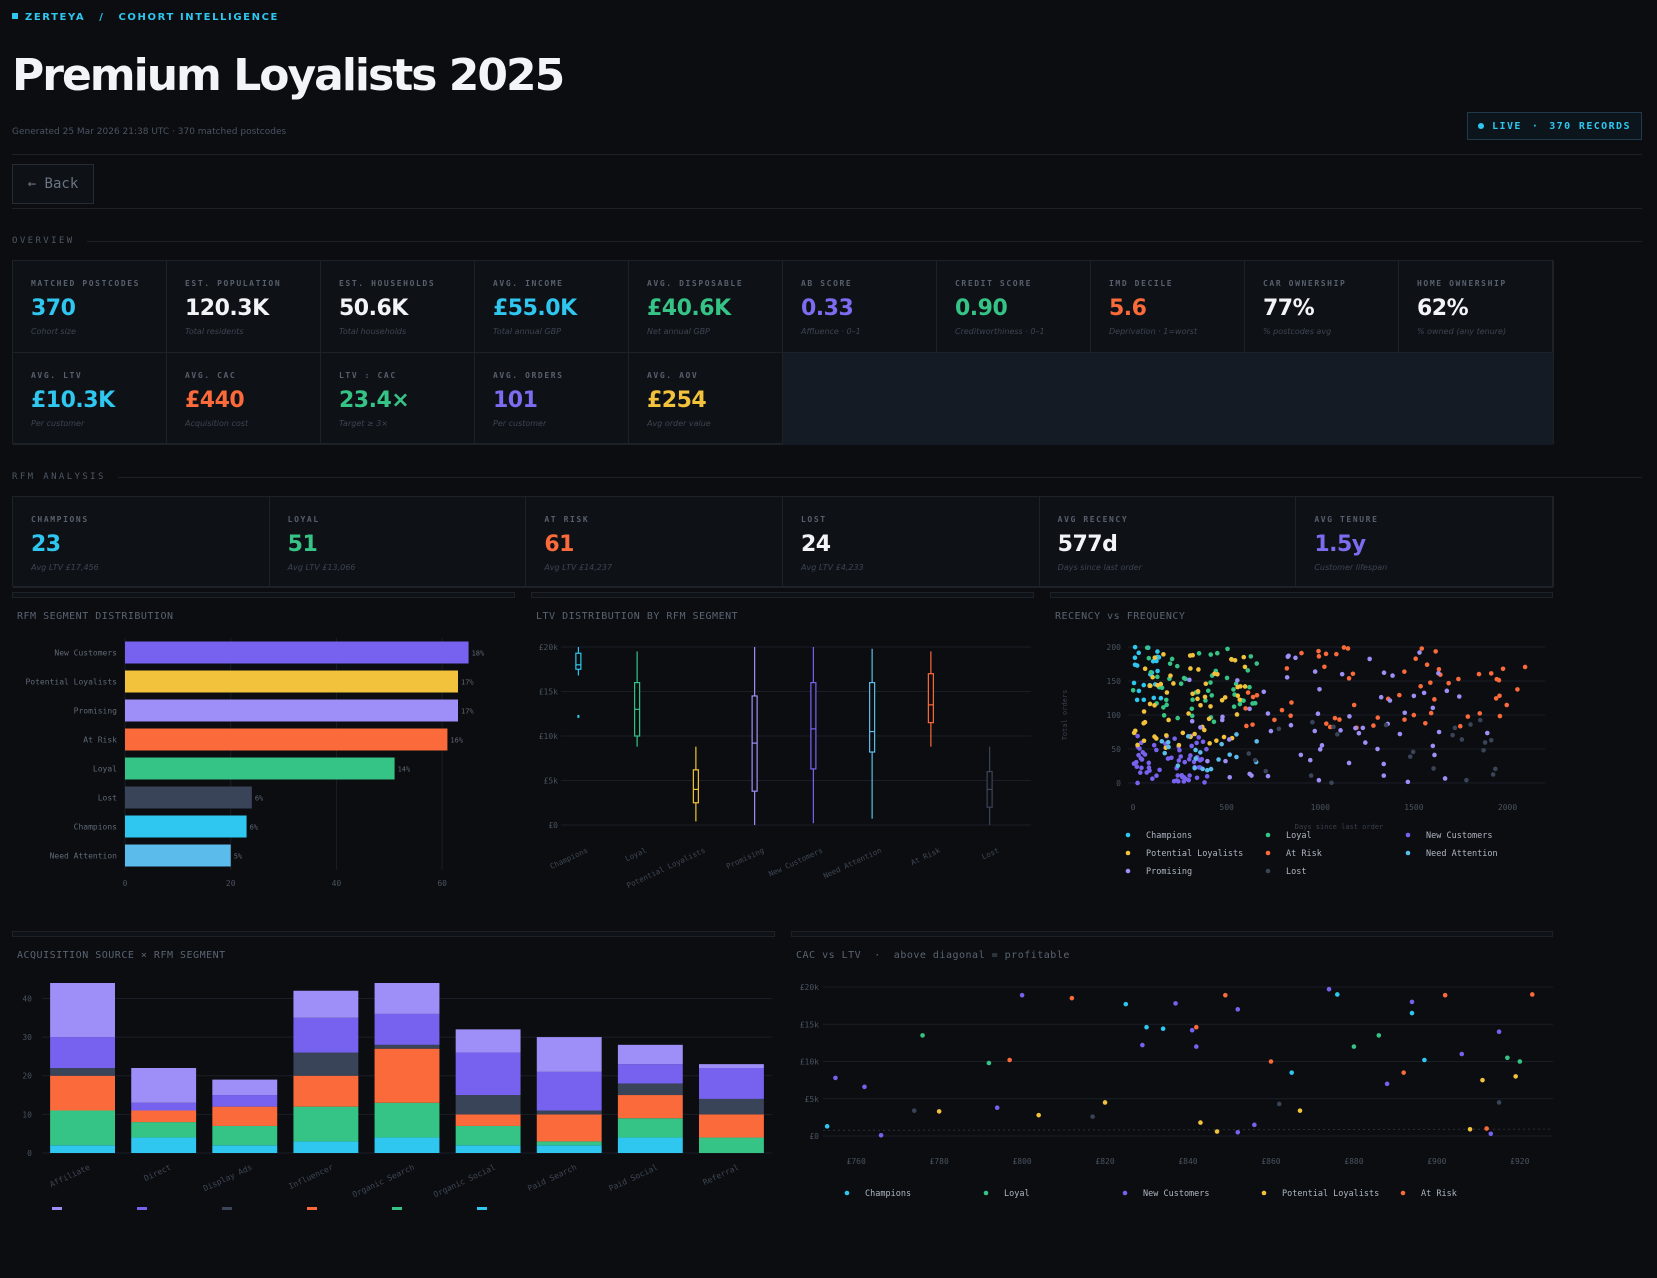 The height and width of the screenshot is (1278, 1657). Describe the element at coordinates (53, 184) in the screenshot. I see `back-button: ← Back` at that location.